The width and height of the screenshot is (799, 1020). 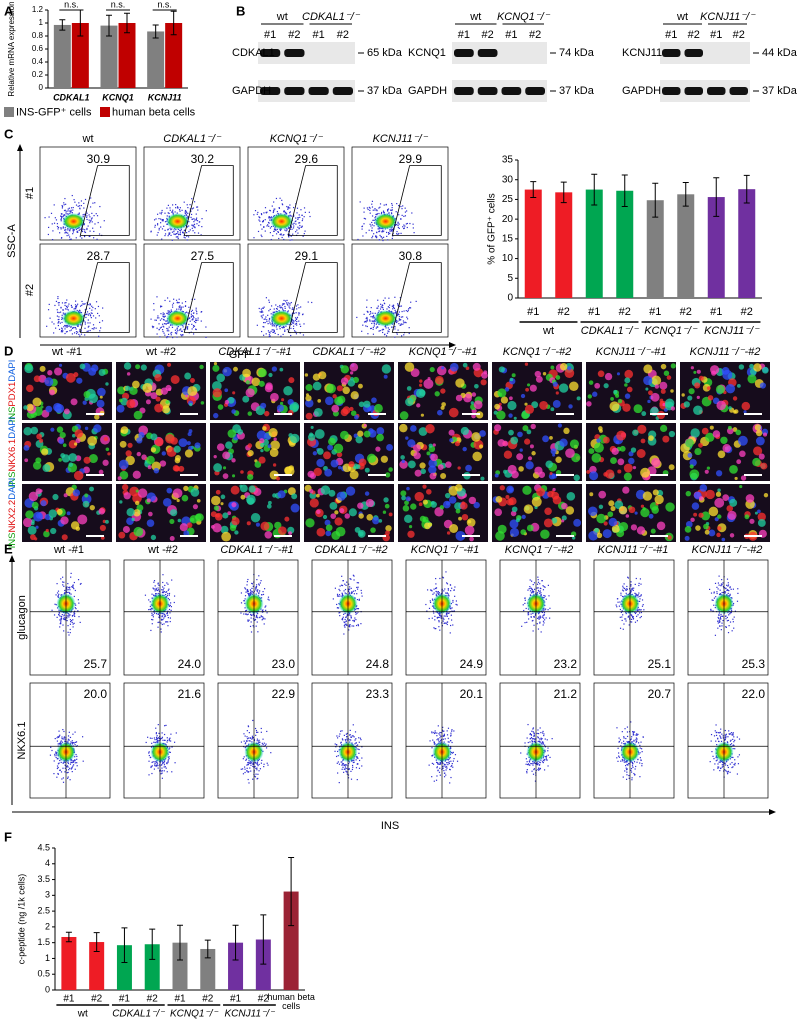 What do you see at coordinates (563, 245) in the screenshot?
I see `bar` at bounding box center [563, 245].